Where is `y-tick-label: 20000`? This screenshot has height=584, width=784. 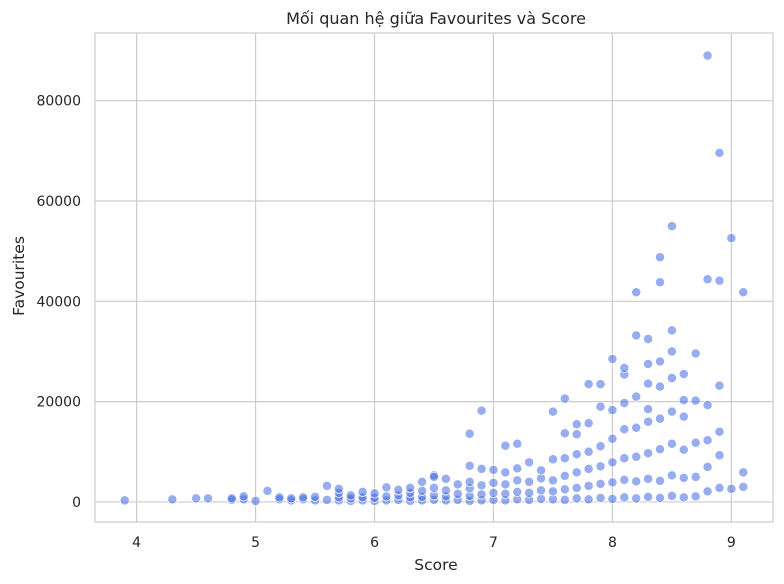
y-tick-label: 20000 is located at coordinates (58, 403).